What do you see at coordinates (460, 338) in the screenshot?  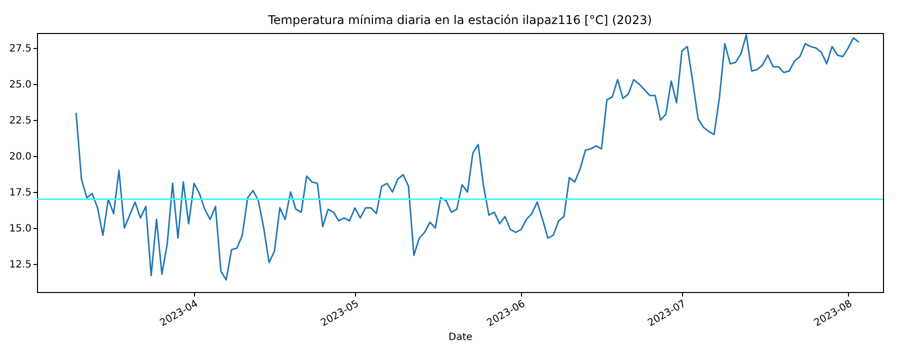 I see `x-axis-title: Date` at bounding box center [460, 338].